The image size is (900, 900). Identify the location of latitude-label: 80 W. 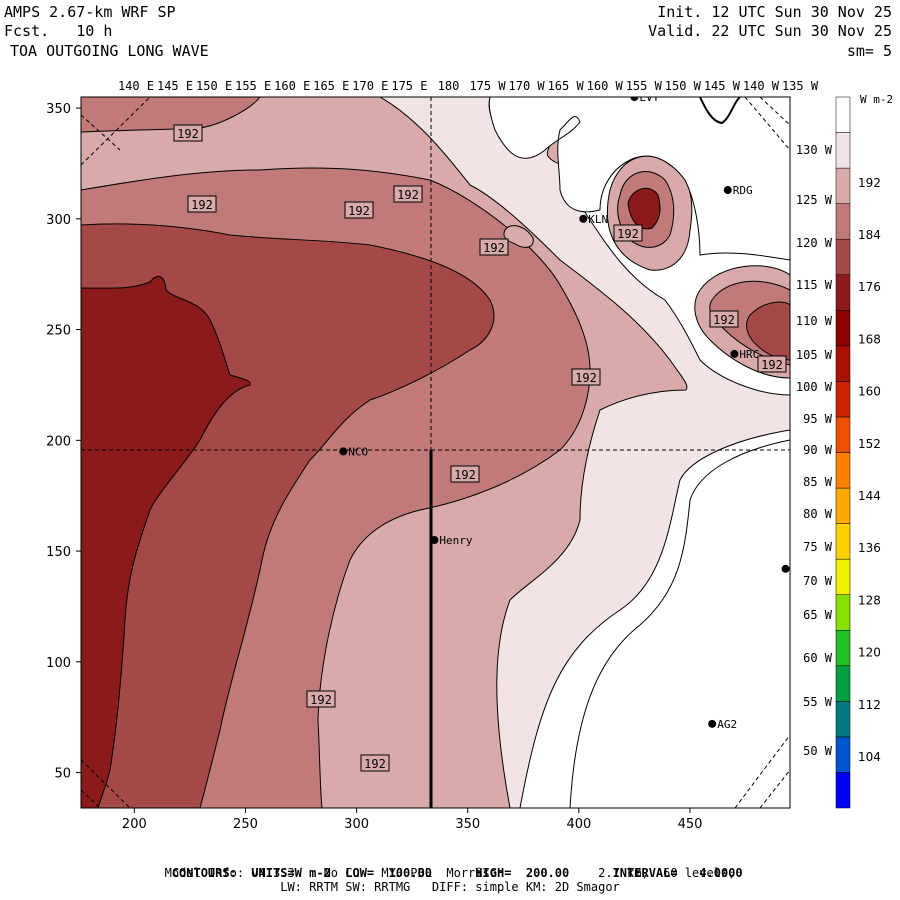
(818, 514).